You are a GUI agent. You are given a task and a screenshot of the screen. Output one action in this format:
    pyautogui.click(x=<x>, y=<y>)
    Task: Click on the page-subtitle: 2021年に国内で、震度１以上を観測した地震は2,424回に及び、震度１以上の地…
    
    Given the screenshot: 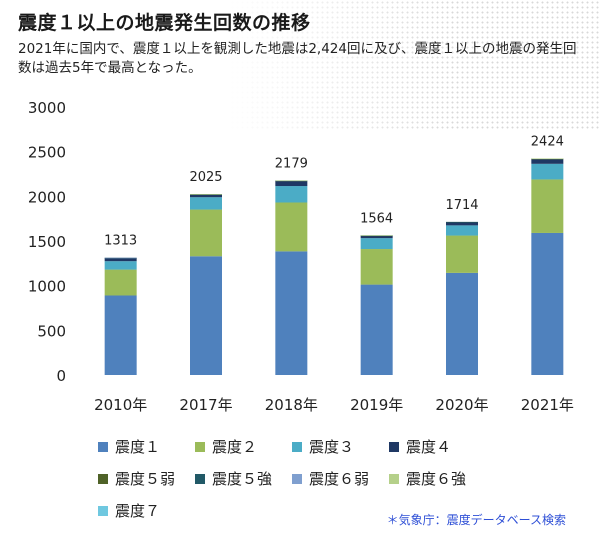 What is the action you would take?
    pyautogui.click(x=297, y=58)
    